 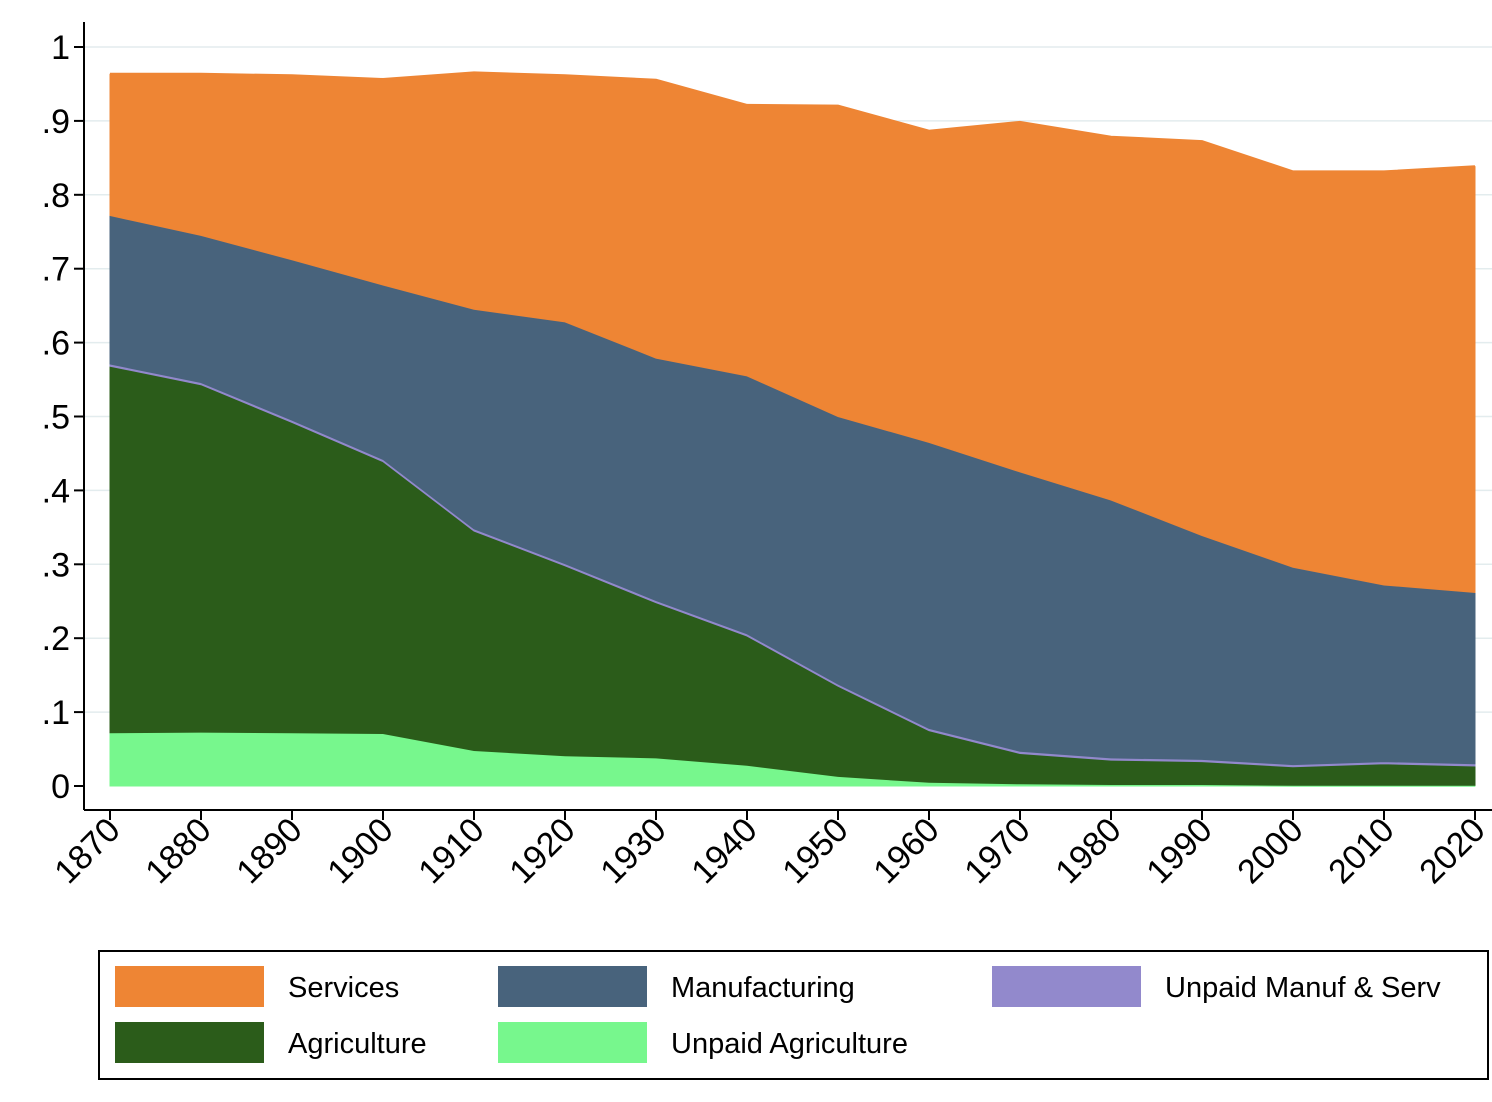 What do you see at coordinates (815, 851) in the screenshot?
I see `x-tick-label: 1950` at bounding box center [815, 851].